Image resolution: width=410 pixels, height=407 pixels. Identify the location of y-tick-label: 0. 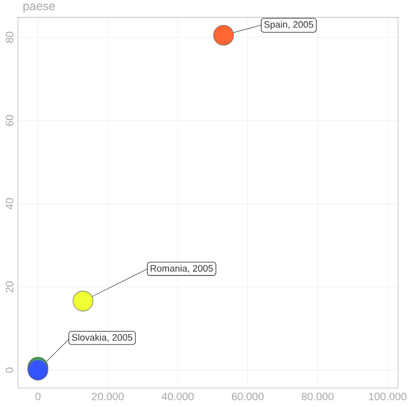
(10, 370).